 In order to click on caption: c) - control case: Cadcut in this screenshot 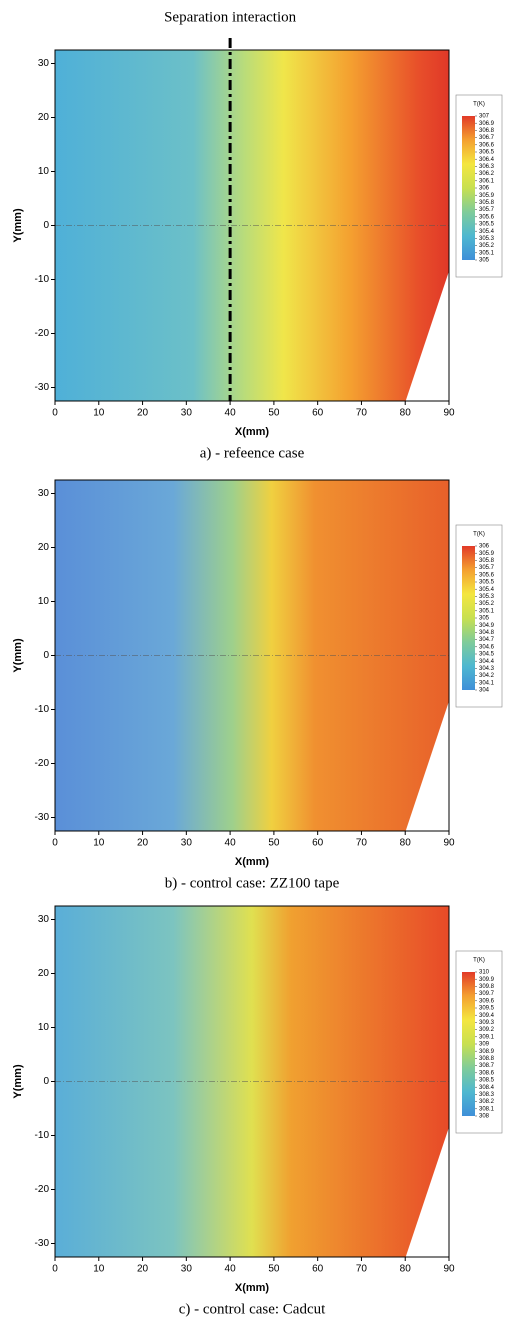, I will do `click(252, 1309)`.